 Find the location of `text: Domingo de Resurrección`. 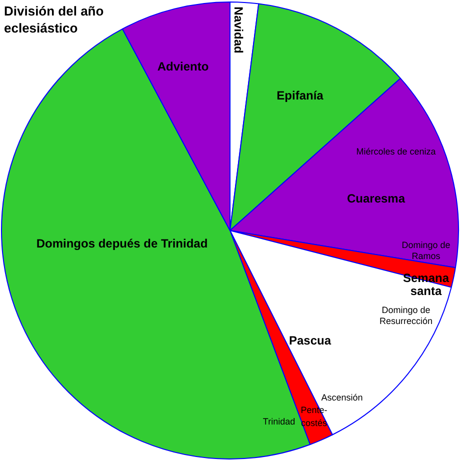

text: Domingo de Resurrección is located at coordinates (406, 315).